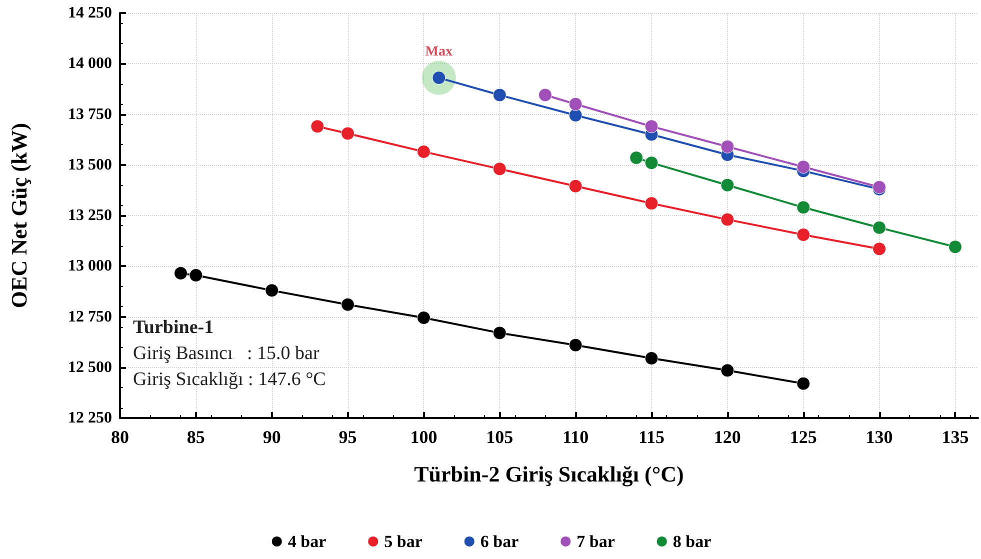 The width and height of the screenshot is (981, 559). Describe the element at coordinates (90, 13) in the screenshot. I see `y-tick-label: 14 250` at that location.